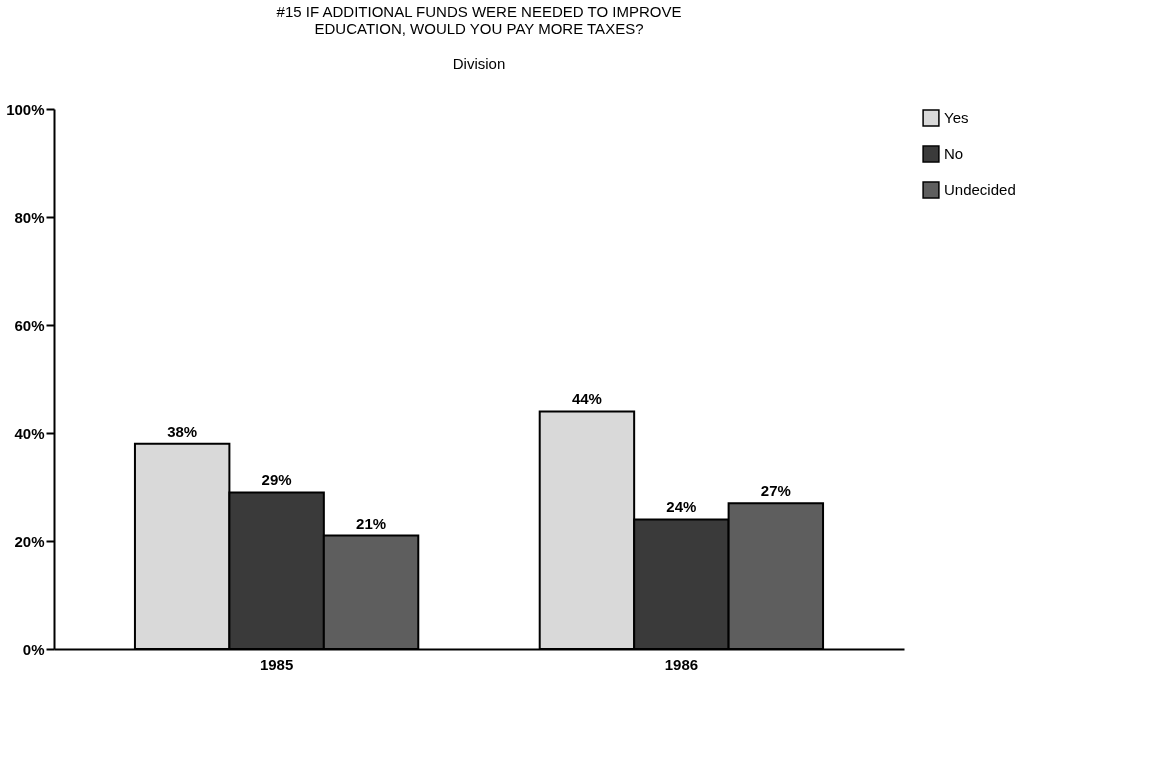 Image resolution: width=1166 pixels, height=781 pixels. Describe the element at coordinates (29, 433) in the screenshot. I see `y-tick-label: 40%` at that location.